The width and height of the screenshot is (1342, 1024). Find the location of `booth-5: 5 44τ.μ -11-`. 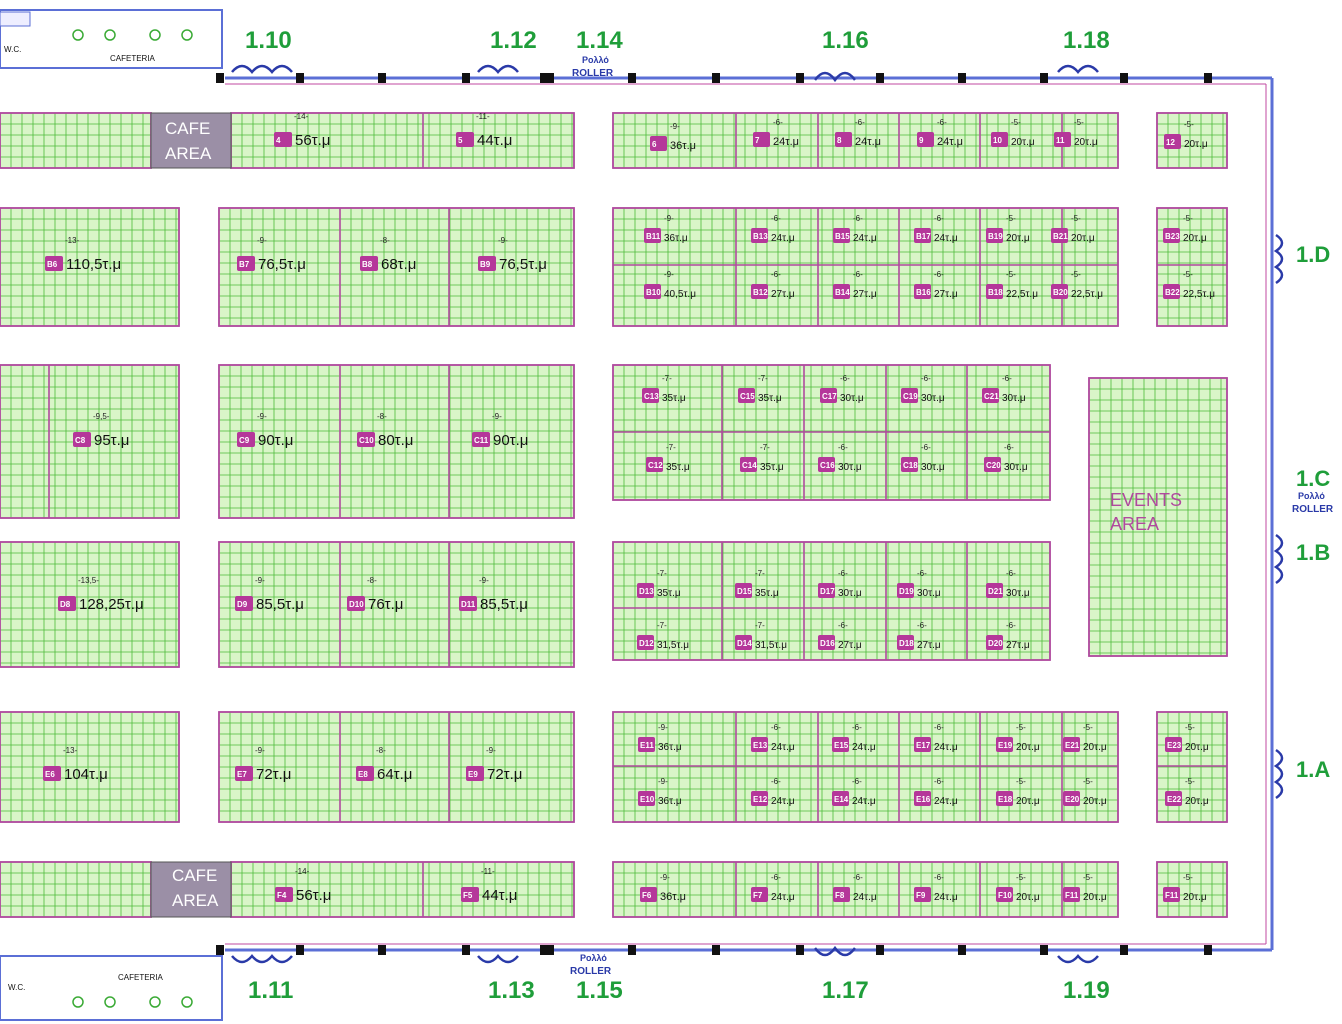

booth-5: 5 44τ.μ -11- is located at coordinates (484, 130).